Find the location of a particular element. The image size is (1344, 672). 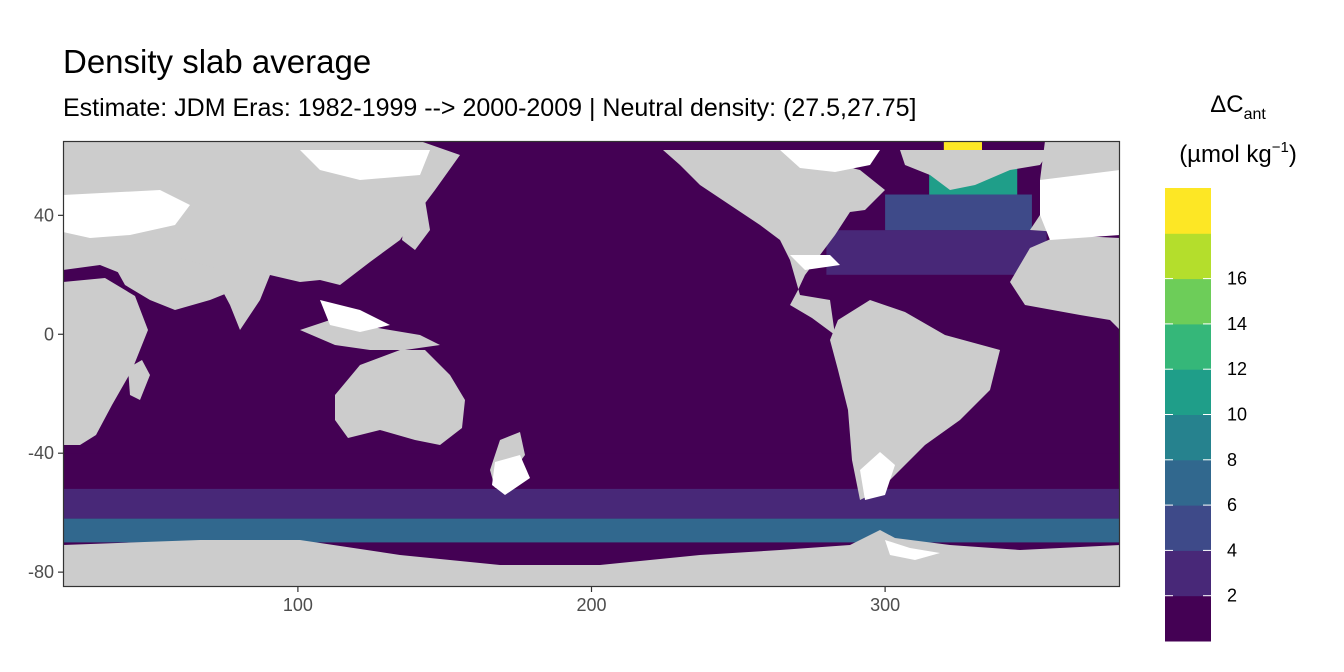

land-madagascar is located at coordinates (139, 380).